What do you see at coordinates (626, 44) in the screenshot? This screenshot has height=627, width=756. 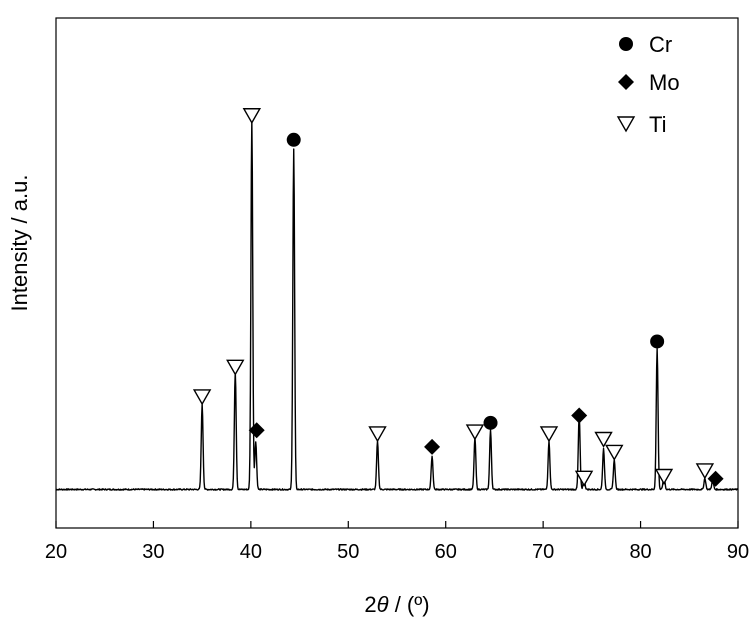 I see `legend-cr-marker` at bounding box center [626, 44].